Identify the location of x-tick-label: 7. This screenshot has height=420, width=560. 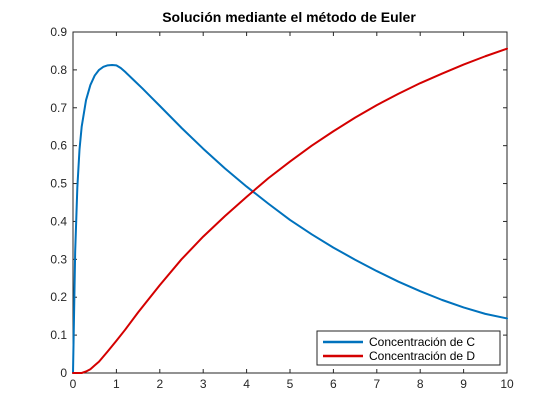
(376, 384).